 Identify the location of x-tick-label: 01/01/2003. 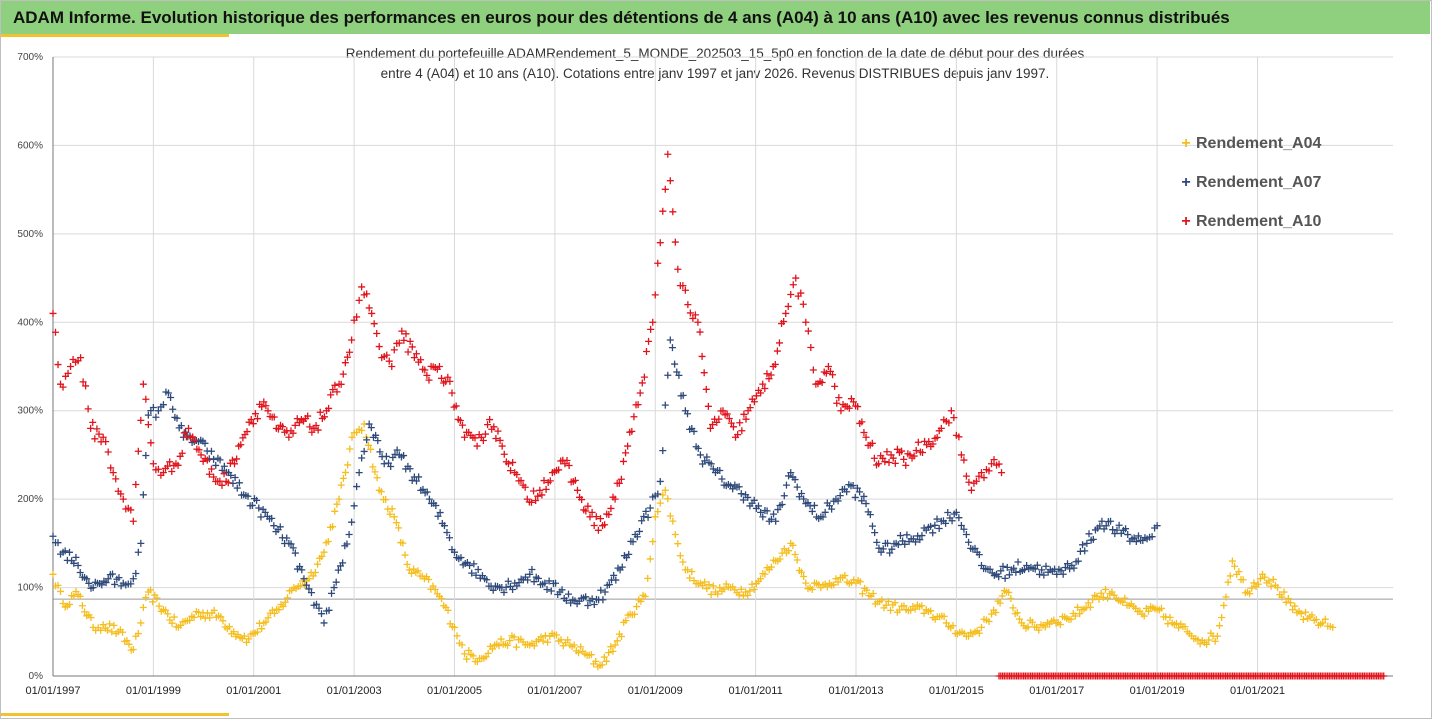
(354, 691).